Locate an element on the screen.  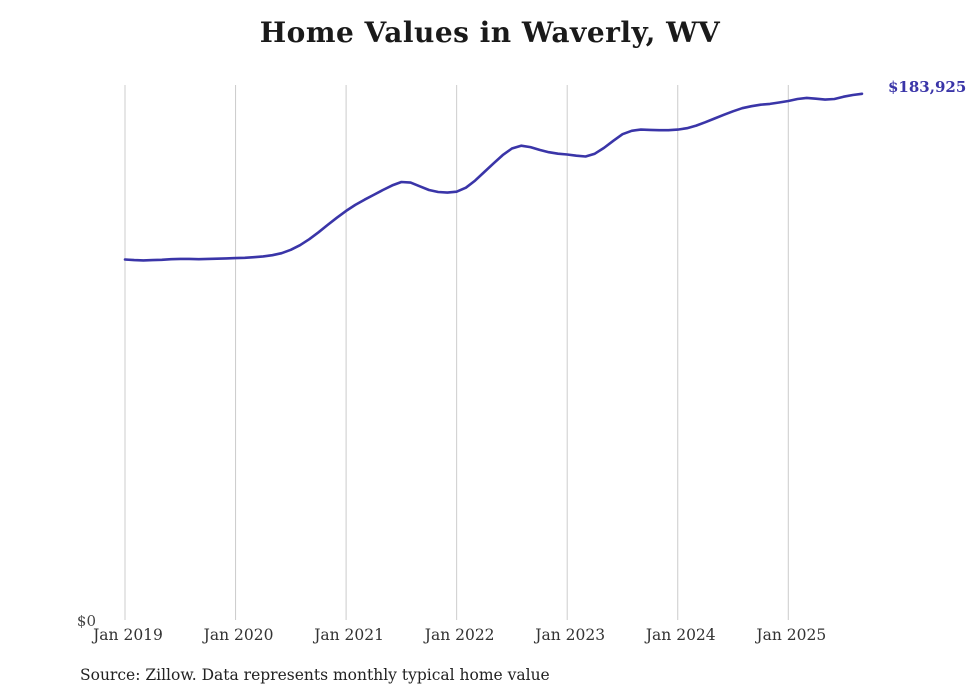
latest-value-label: $183,925 is located at coordinates (927, 87).